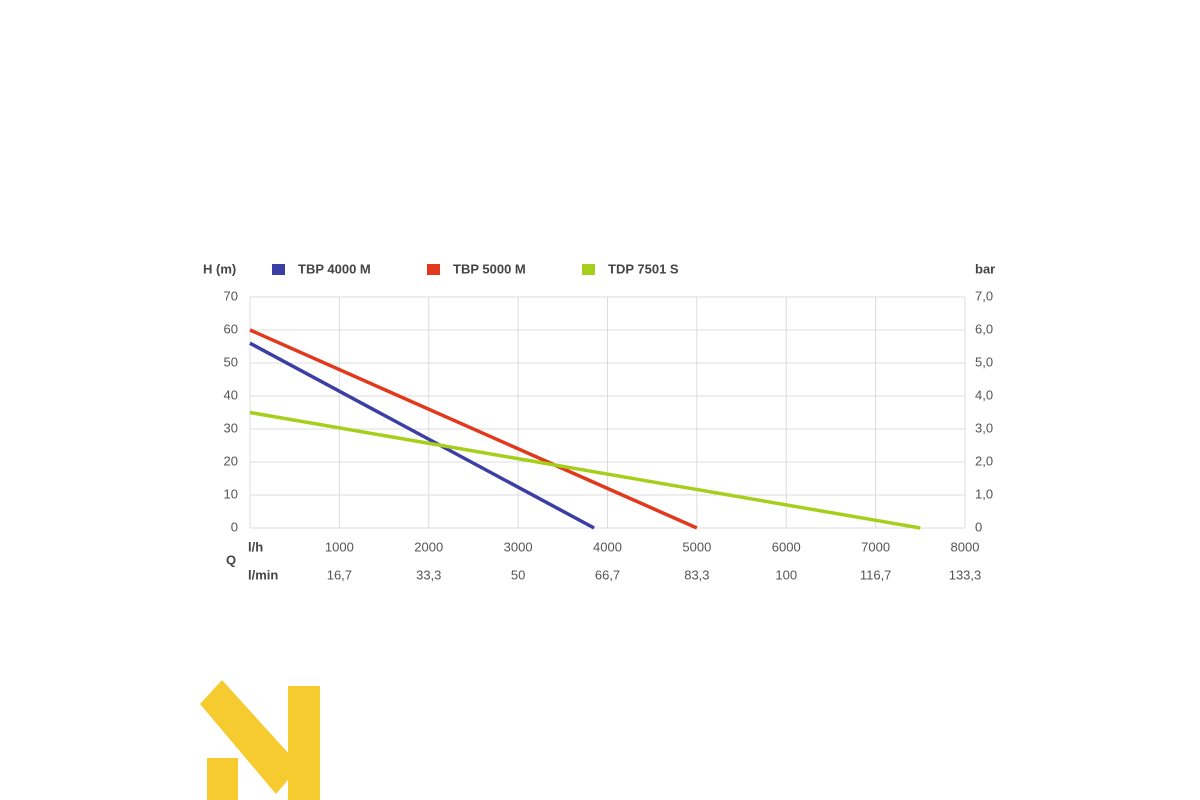  Describe the element at coordinates (984, 493) in the screenshot. I see `y2-tick-label: 1,0` at that location.